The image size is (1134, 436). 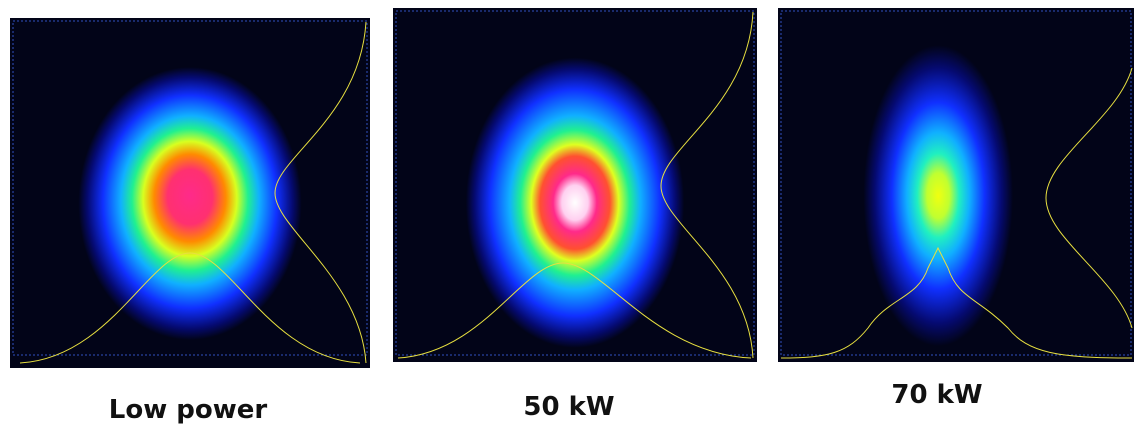 What do you see at coordinates (569, 407) in the screenshot?
I see `panel-label: 50 kW` at bounding box center [569, 407].